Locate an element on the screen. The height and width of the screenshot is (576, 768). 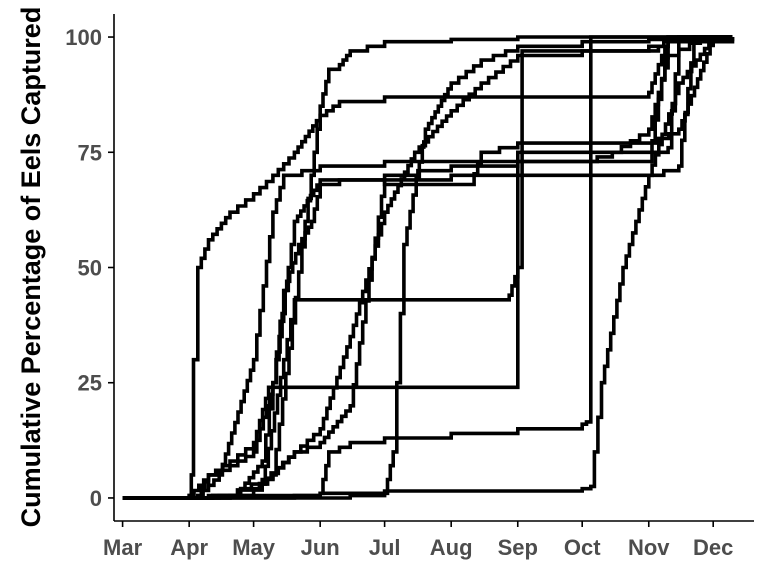
x-tick-label: Mar is located at coordinates (123, 547).